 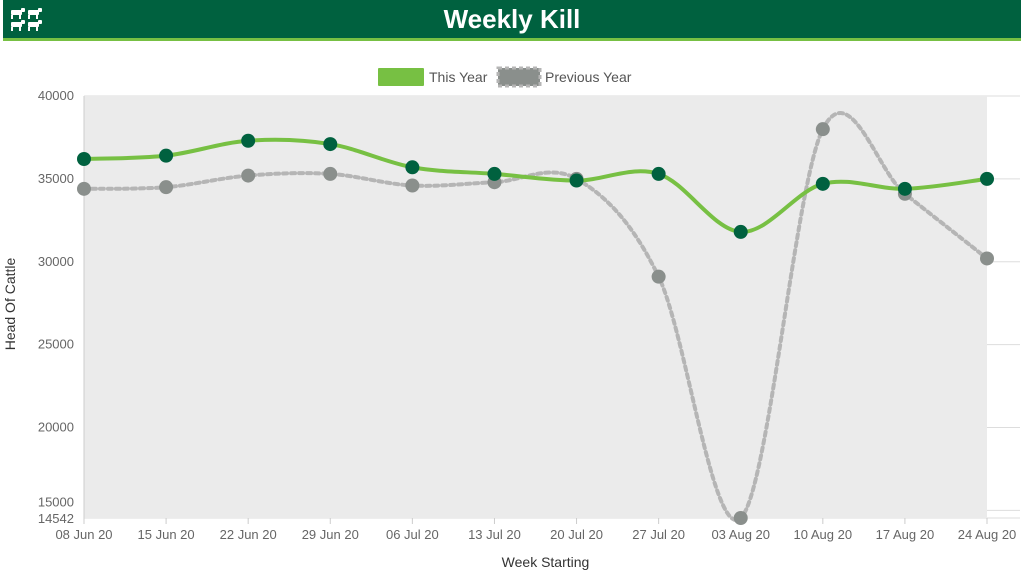 What do you see at coordinates (412, 534) in the screenshot?
I see `x-tick-label: 06 Jul 20` at bounding box center [412, 534].